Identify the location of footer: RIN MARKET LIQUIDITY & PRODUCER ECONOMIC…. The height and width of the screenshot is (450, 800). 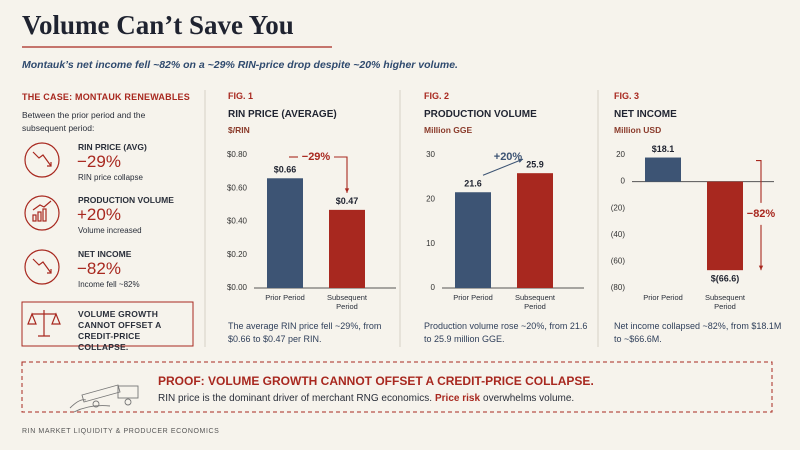
(121, 431).